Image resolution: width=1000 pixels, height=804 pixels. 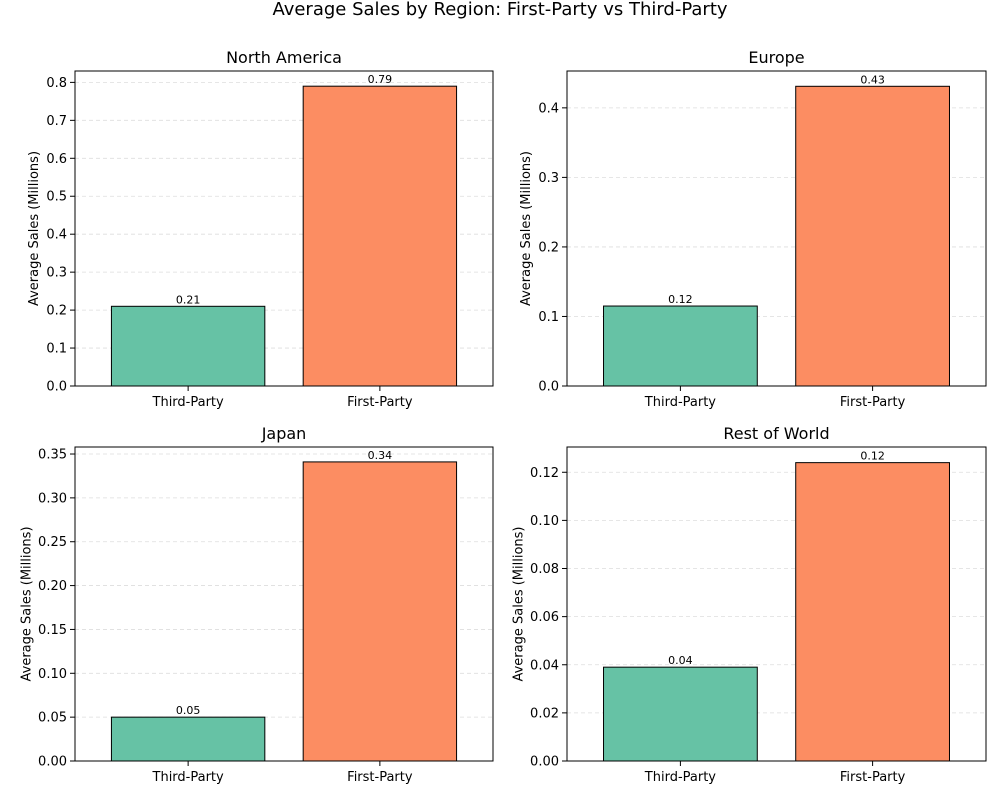 What do you see at coordinates (52, 586) in the screenshot?
I see `y-tick-label: 0.20` at bounding box center [52, 586].